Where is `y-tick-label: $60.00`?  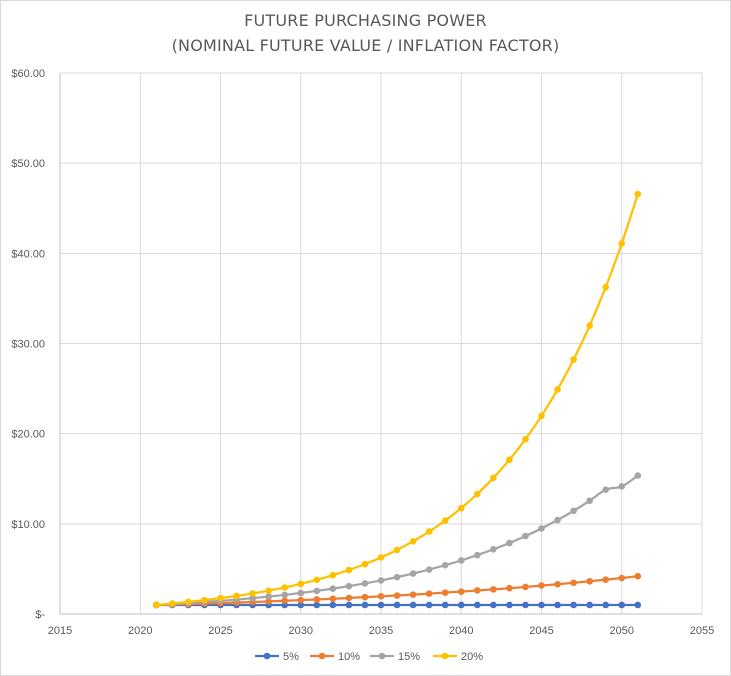 y-tick-label: $60.00 is located at coordinates (28, 74).